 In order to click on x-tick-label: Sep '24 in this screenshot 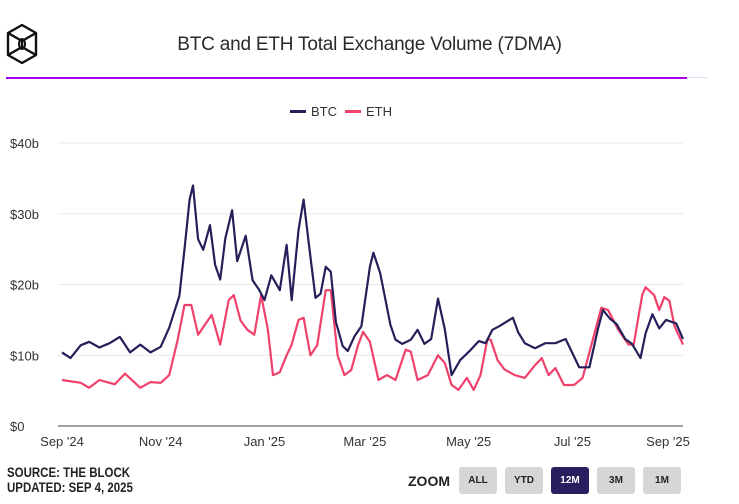, I will do `click(62, 441)`.